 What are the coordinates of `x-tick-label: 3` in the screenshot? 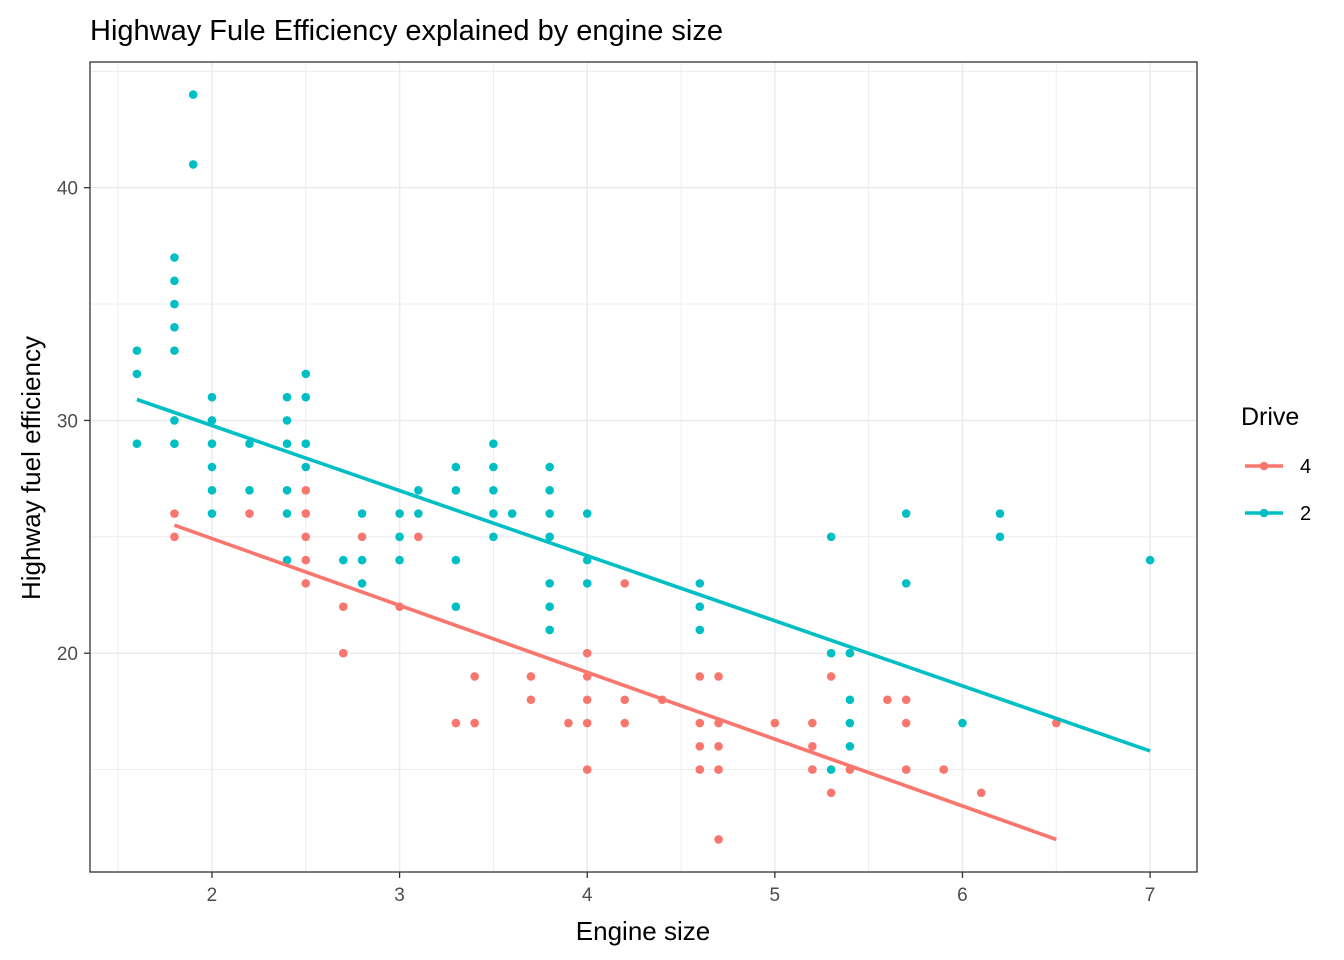 It's located at (399, 895).